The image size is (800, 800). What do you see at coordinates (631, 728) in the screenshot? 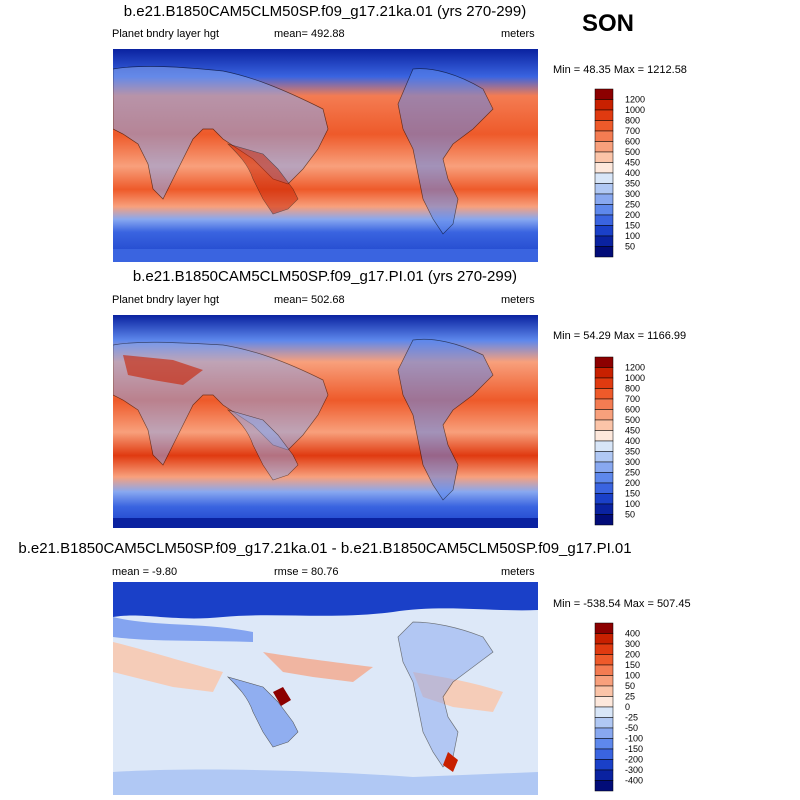
I see `colorbar-tick-label: -50` at bounding box center [631, 728].